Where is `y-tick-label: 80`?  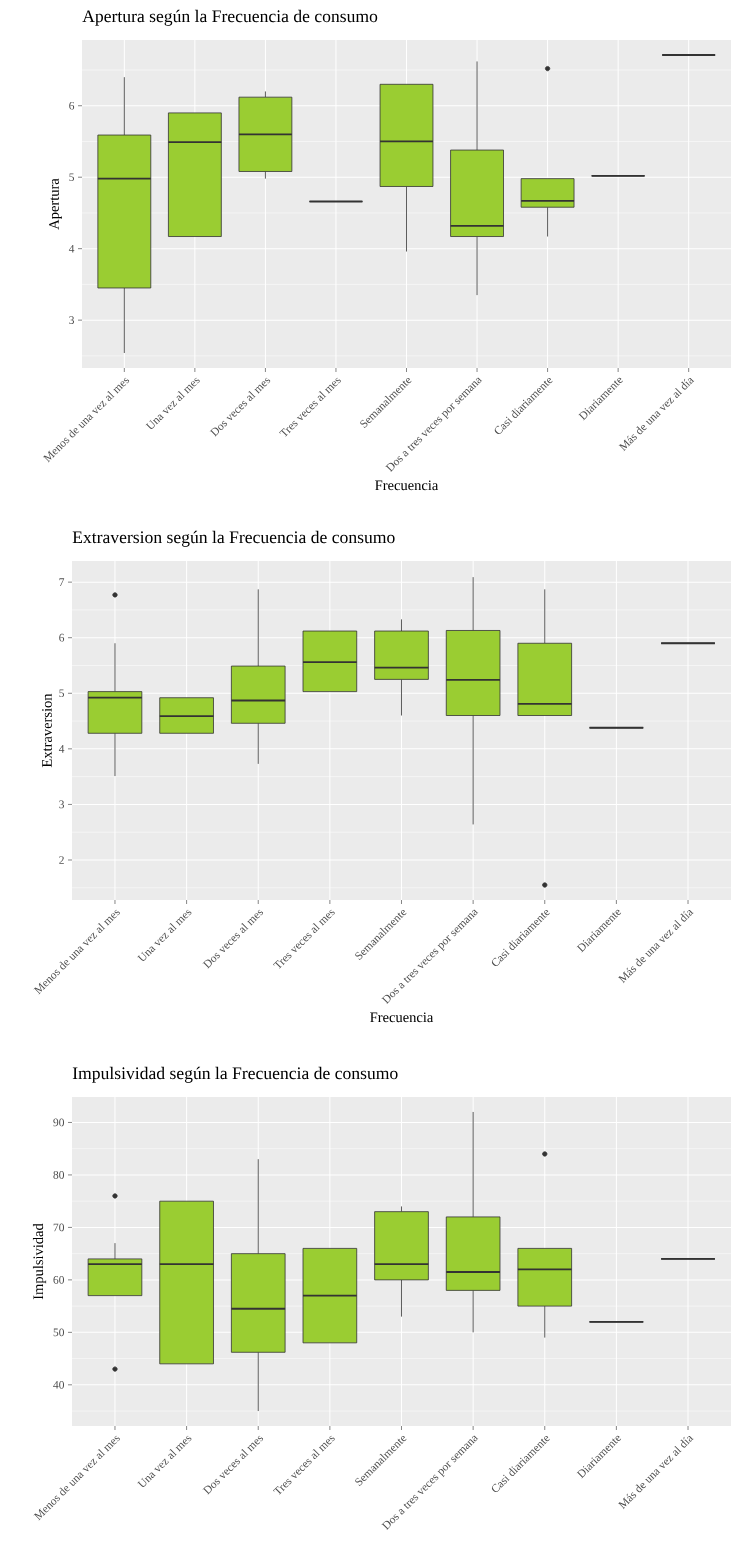
y-tick-label: 80 is located at coordinates (59, 1175).